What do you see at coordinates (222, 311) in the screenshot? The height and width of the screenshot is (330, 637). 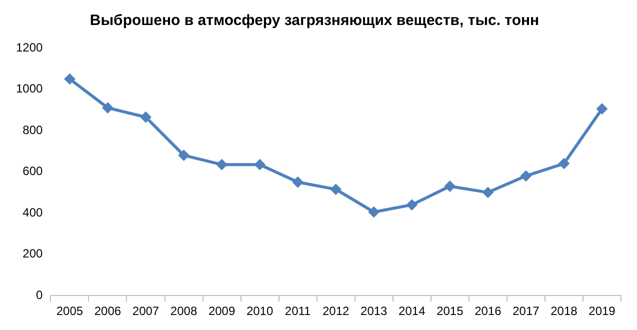 I see `x-tick-label: 2009` at bounding box center [222, 311].